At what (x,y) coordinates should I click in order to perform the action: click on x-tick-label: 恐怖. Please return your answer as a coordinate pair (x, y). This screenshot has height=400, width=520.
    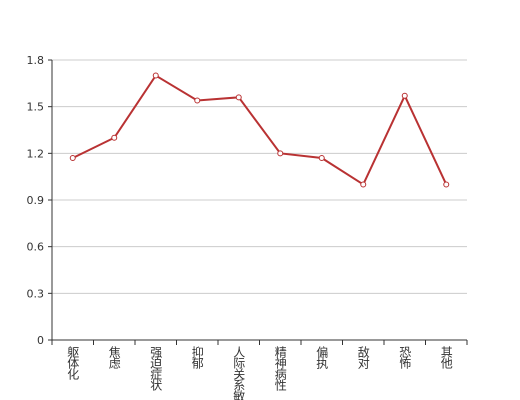
    Looking at the image, I should click on (405, 357).